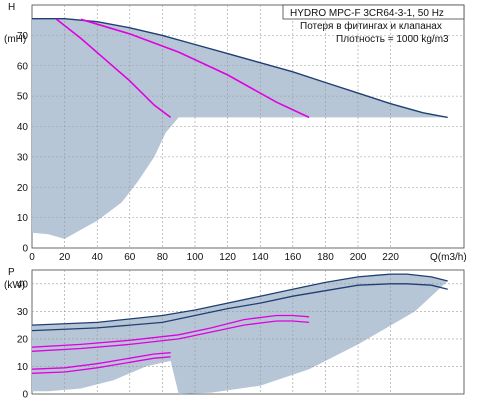 This screenshot has width=500, height=400. What do you see at coordinates (25, 395) in the screenshot?
I see `power-y-tick-label: 0` at bounding box center [25, 395].